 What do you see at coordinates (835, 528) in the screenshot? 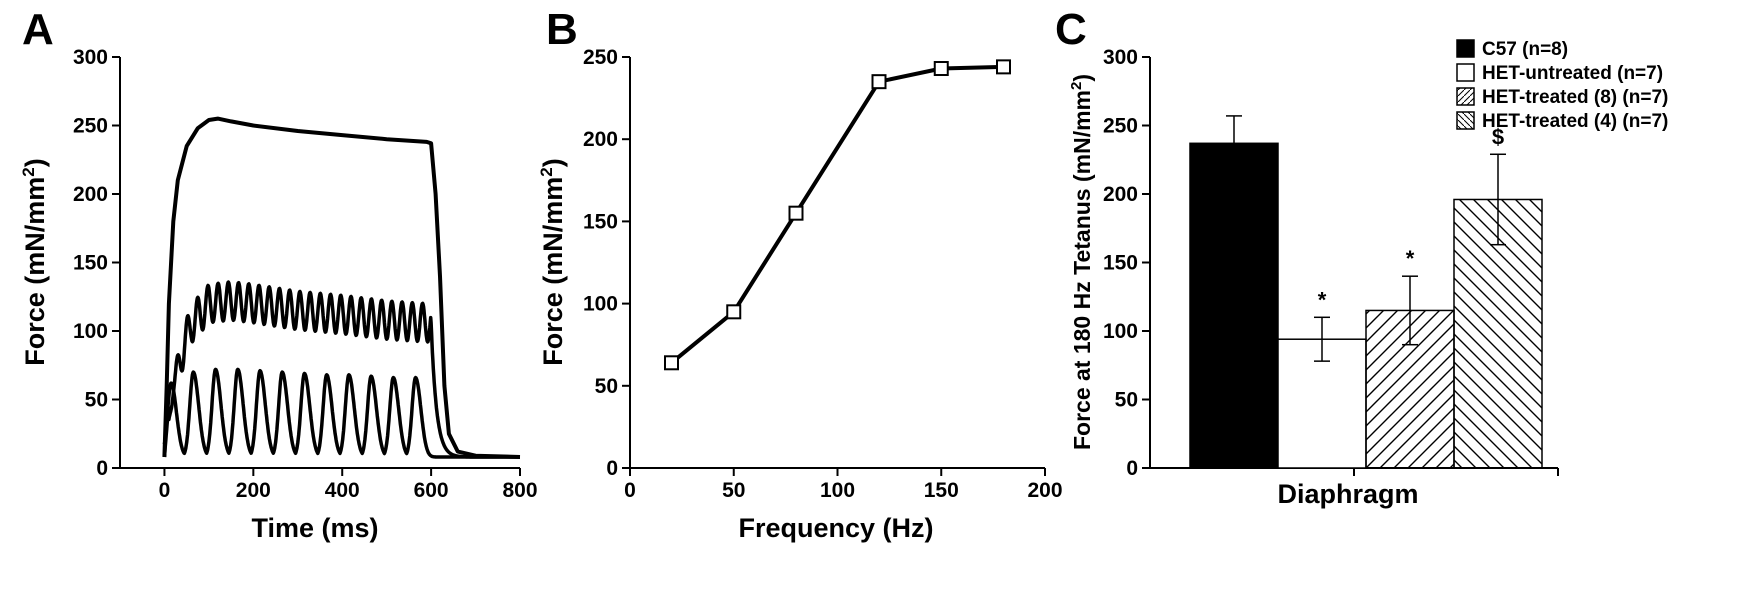
I see `panel-b-xlabel: Frequency (Hz)` at bounding box center [835, 528].